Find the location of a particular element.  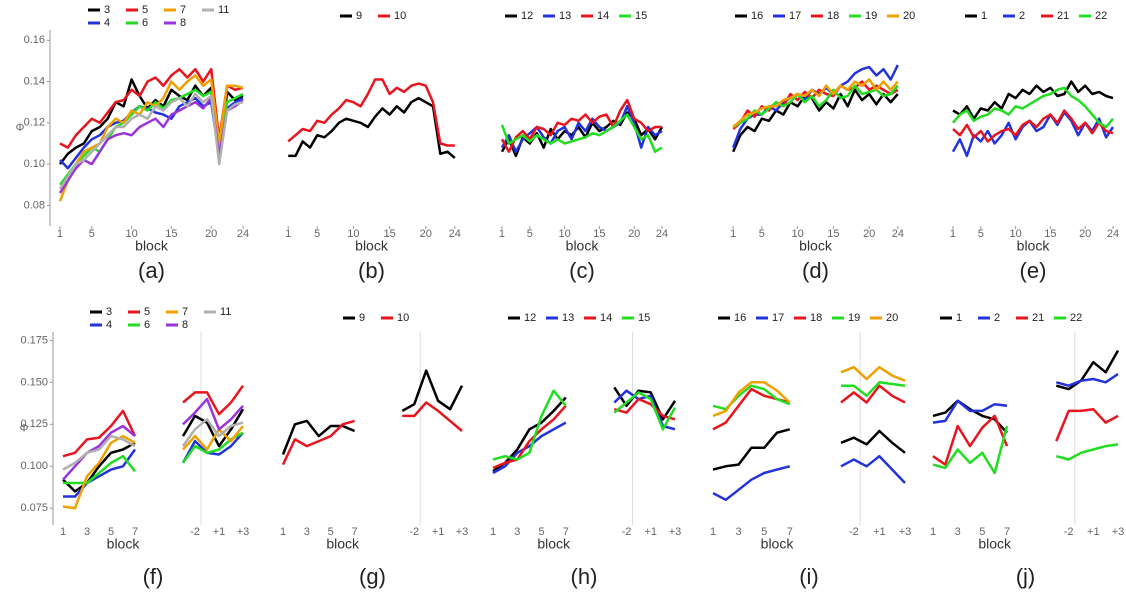

legend-label: 15 is located at coordinates (641, 16).